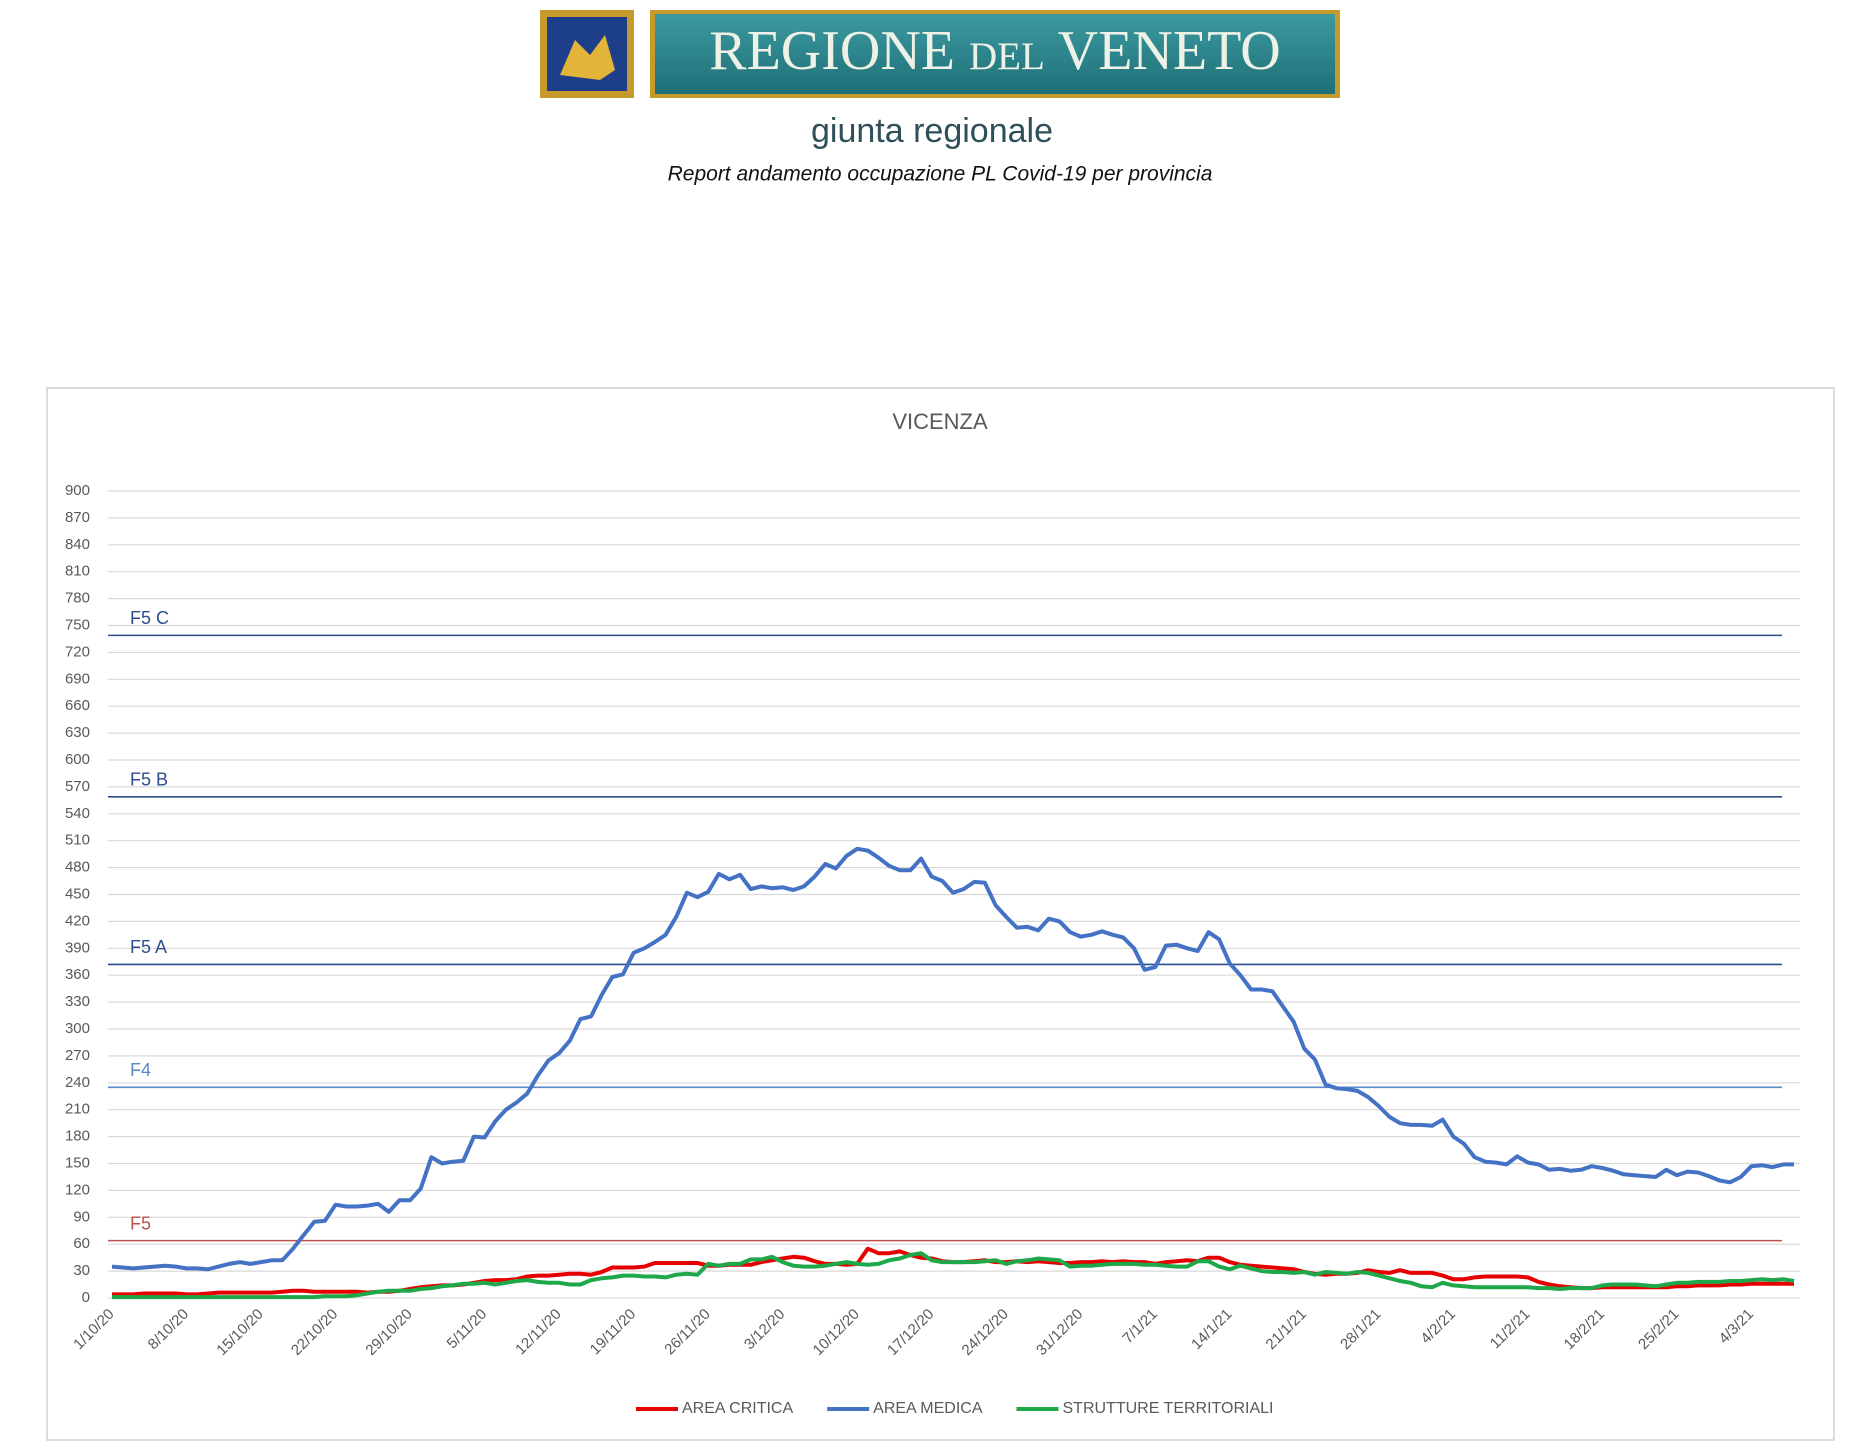 This screenshot has height=1449, width=1873. Describe the element at coordinates (77, 947) in the screenshot. I see `y-tick-label: 390` at that location.